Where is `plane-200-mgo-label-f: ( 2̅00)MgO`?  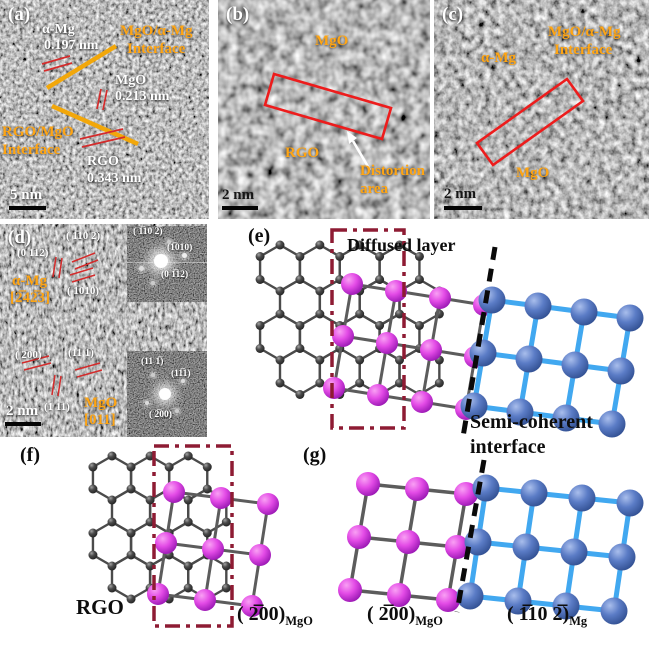 plane-200-mgo-label-f: ( 2̅00)MgO is located at coordinates (275, 615).